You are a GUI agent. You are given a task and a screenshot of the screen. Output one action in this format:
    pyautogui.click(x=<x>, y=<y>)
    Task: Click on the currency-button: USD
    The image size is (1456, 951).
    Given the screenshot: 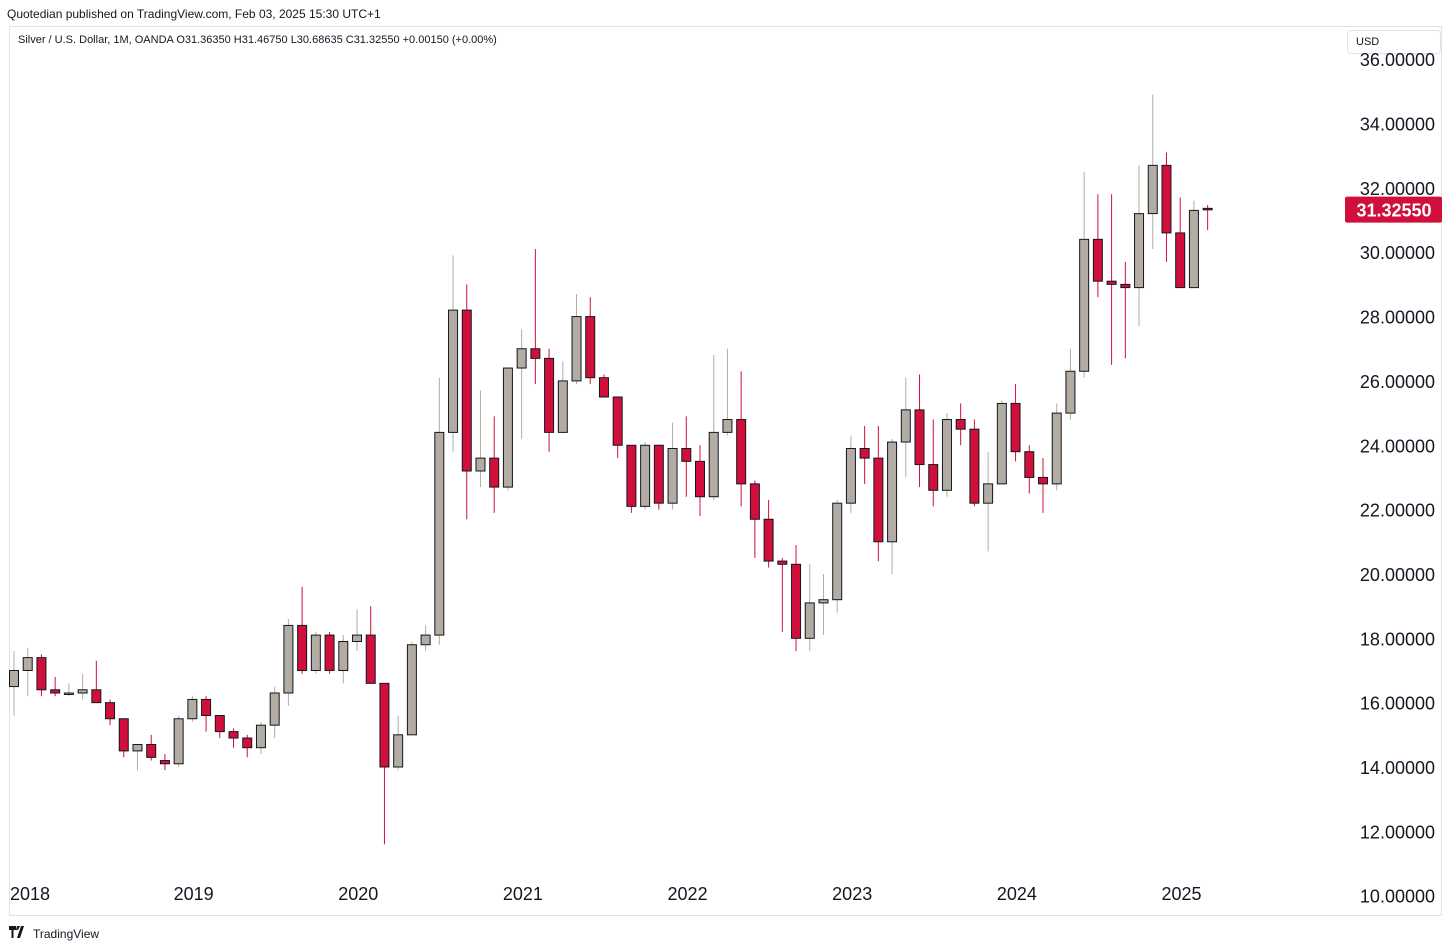 What is the action you would take?
    pyautogui.click(x=1394, y=42)
    